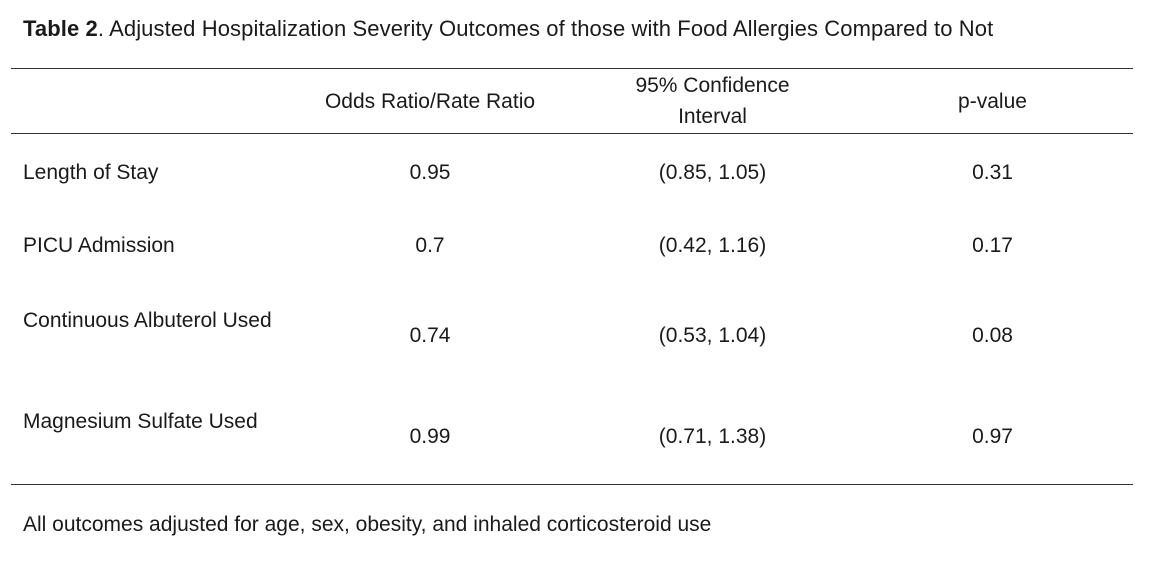 The width and height of the screenshot is (1166, 563). Describe the element at coordinates (140, 421) in the screenshot. I see `row-label: Magnesium Sulfate Used` at that location.